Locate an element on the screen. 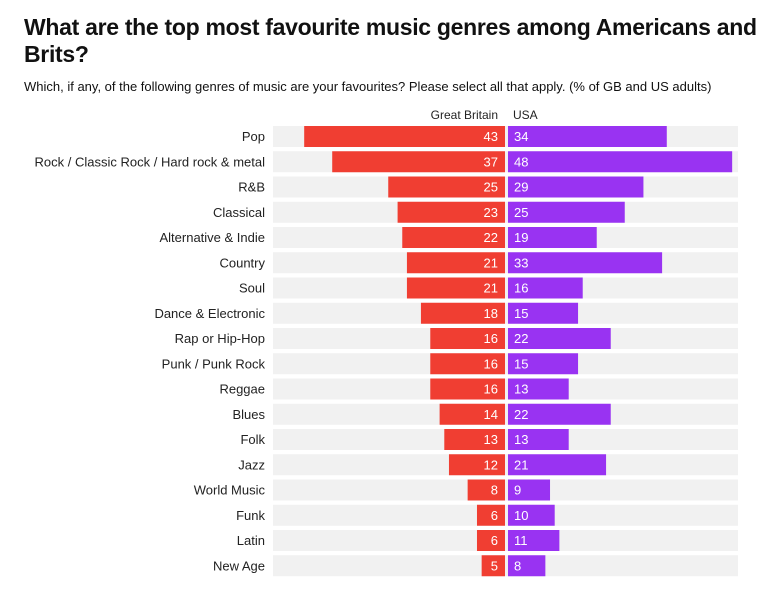 Image resolution: width=776 pixels, height=600 pixels. value-label-usa-new-age: 8 is located at coordinates (517, 565).